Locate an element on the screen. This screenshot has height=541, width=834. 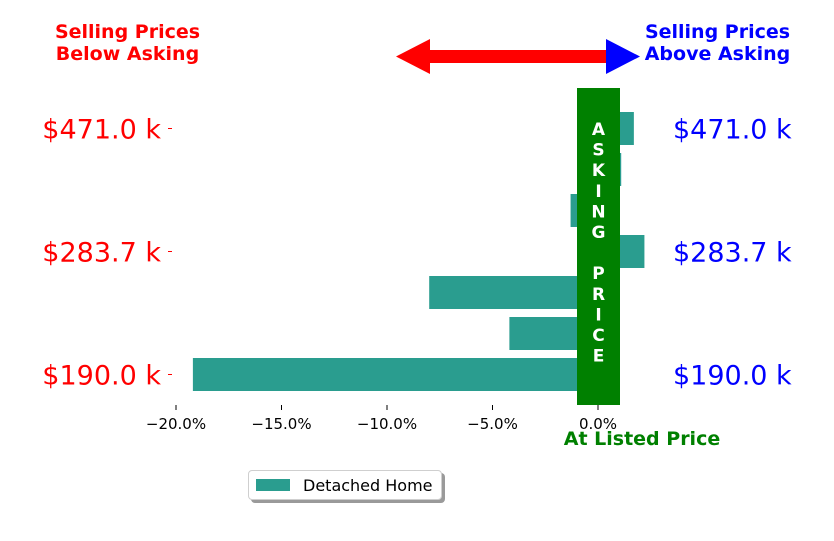
asking-band-letter: P is located at coordinates (598, 274).